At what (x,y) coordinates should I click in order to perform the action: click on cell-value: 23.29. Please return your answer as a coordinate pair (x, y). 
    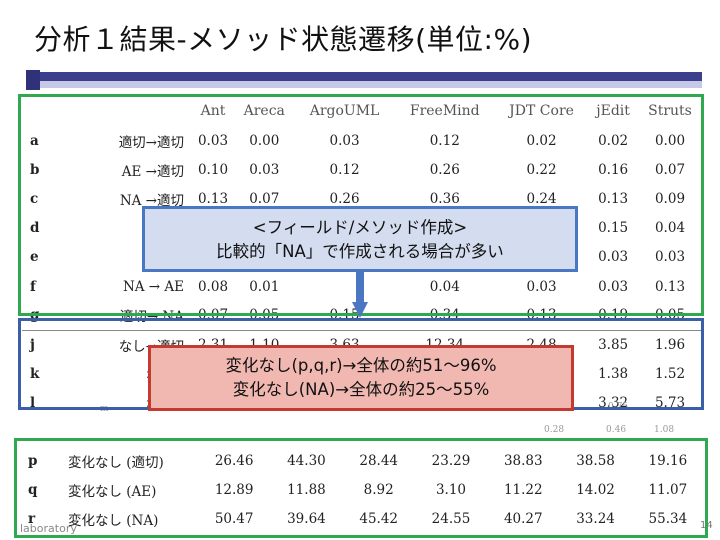
    Looking at the image, I should click on (451, 460).